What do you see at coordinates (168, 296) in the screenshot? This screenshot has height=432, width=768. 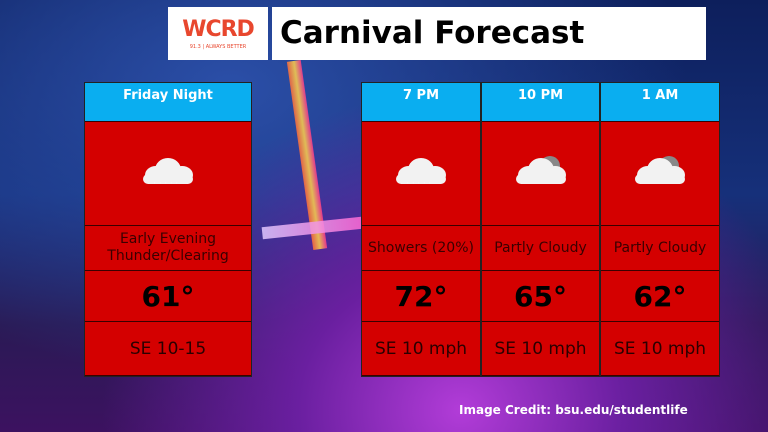 I see `temperature: 61°` at bounding box center [168, 296].